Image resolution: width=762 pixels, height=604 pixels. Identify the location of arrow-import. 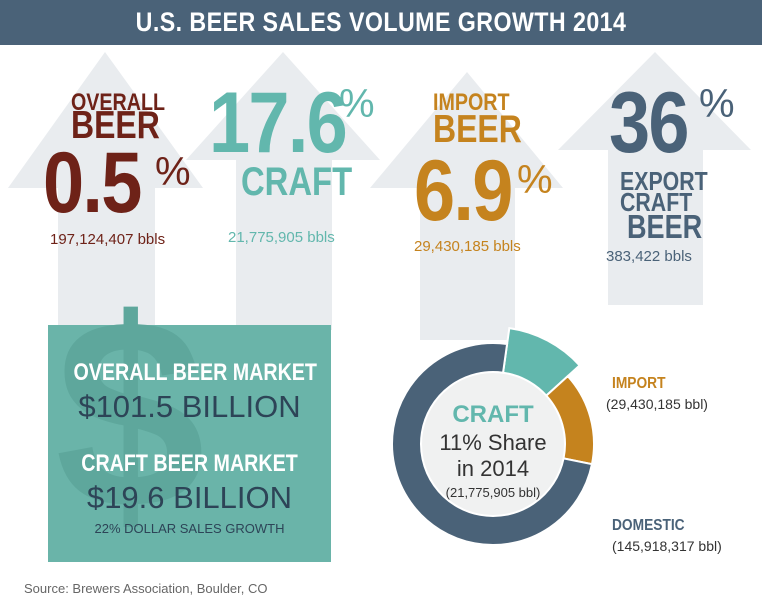
(466, 206).